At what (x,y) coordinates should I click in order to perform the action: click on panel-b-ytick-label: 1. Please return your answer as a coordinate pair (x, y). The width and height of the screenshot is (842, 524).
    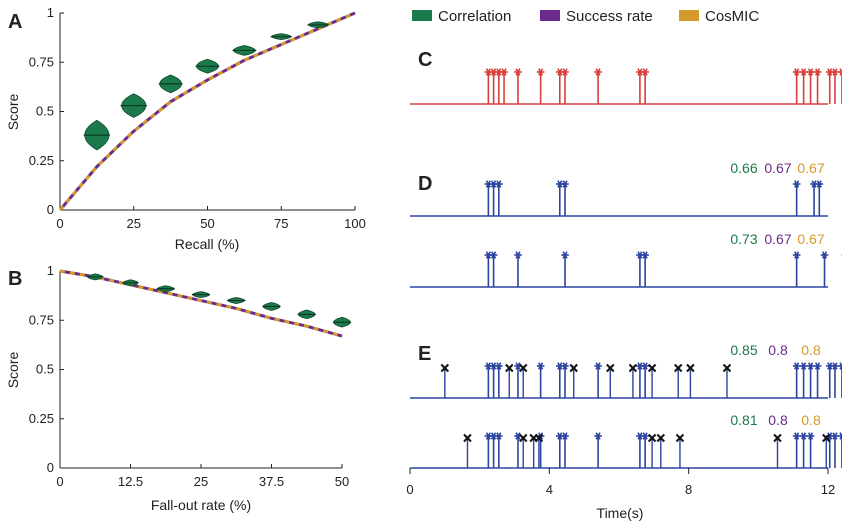
    Looking at the image, I should click on (50, 270).